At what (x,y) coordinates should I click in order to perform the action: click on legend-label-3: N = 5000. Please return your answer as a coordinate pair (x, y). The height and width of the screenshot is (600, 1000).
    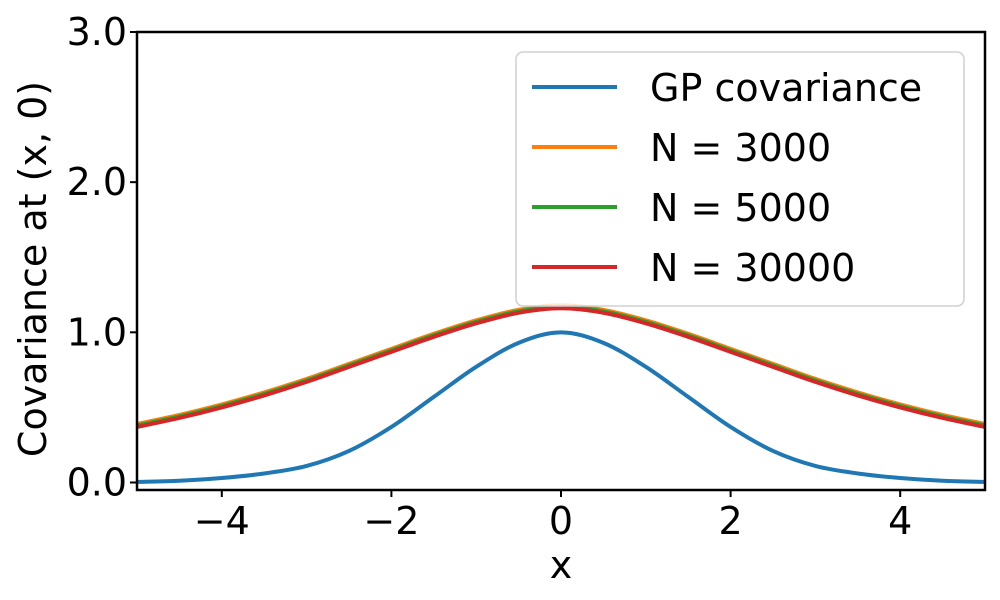
    Looking at the image, I should click on (740, 208).